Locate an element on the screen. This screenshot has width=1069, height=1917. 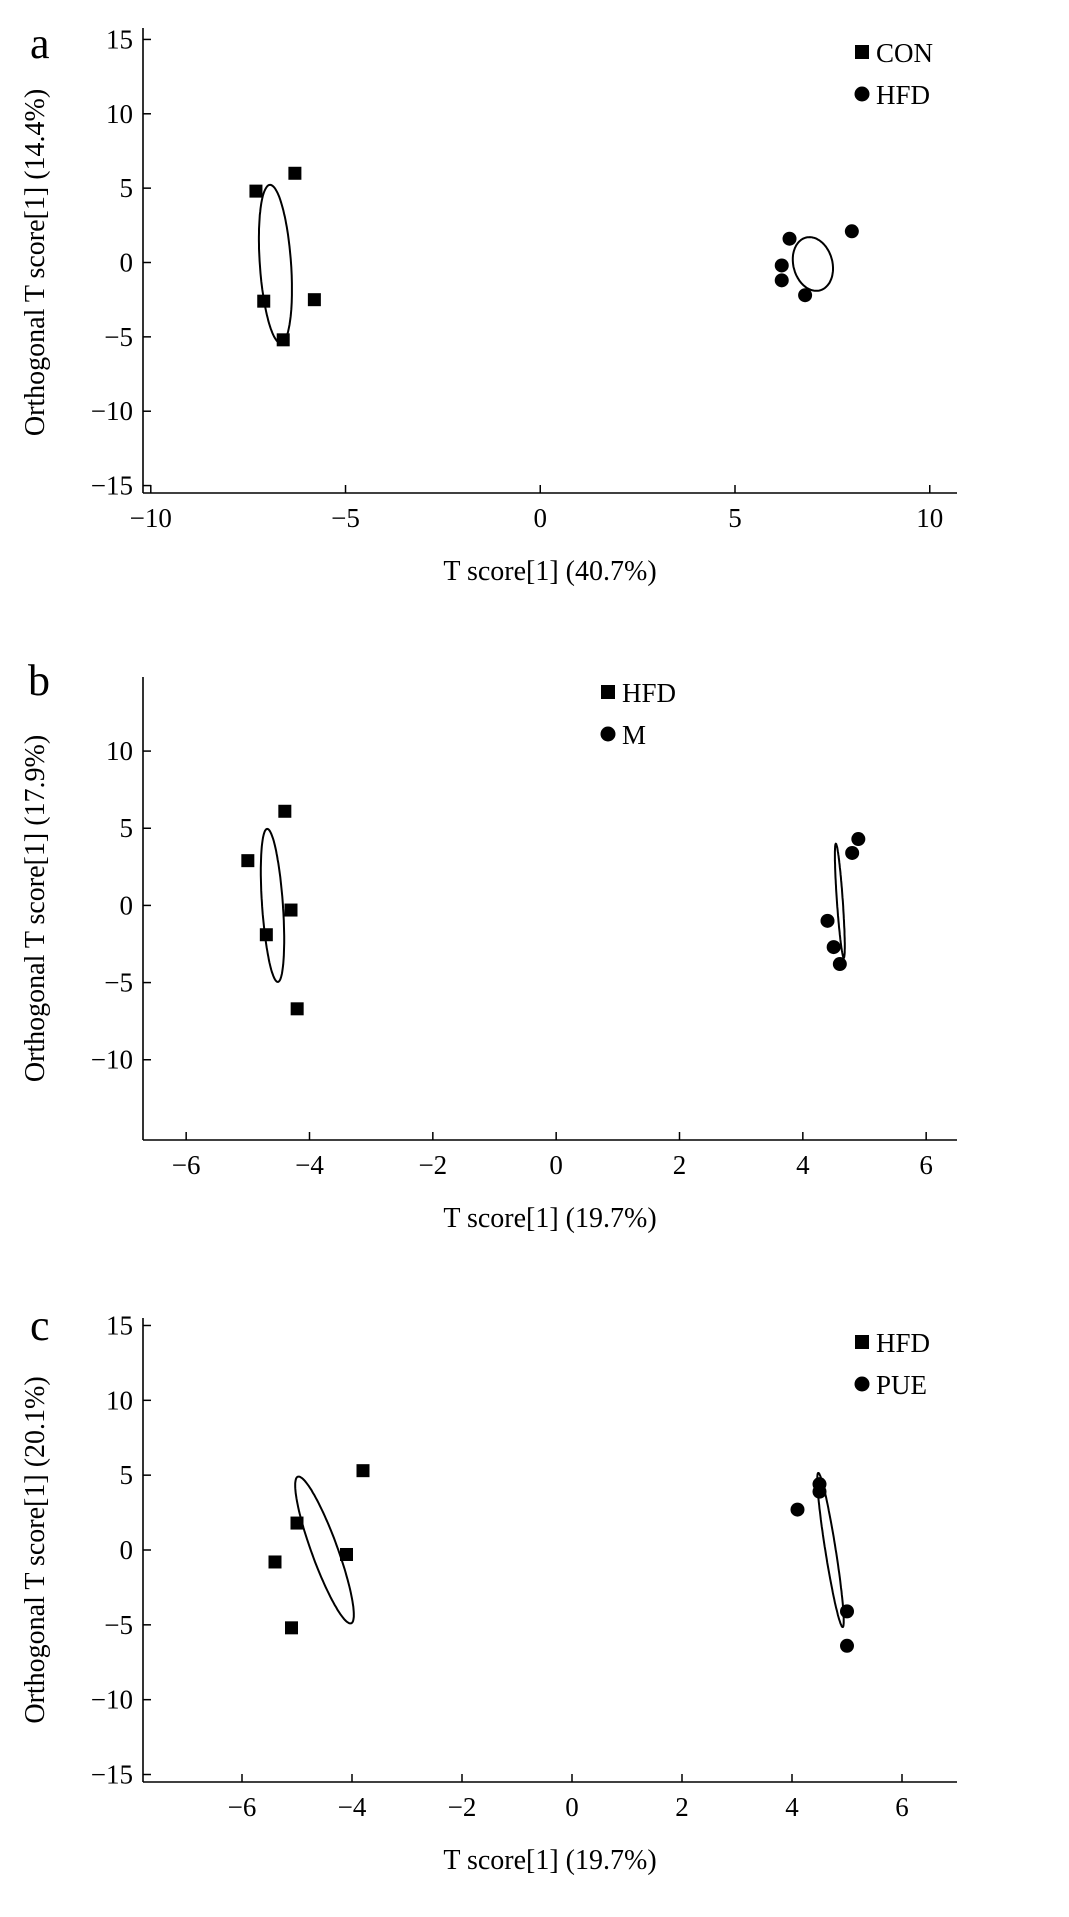
legend-label: CON is located at coordinates (904, 53).